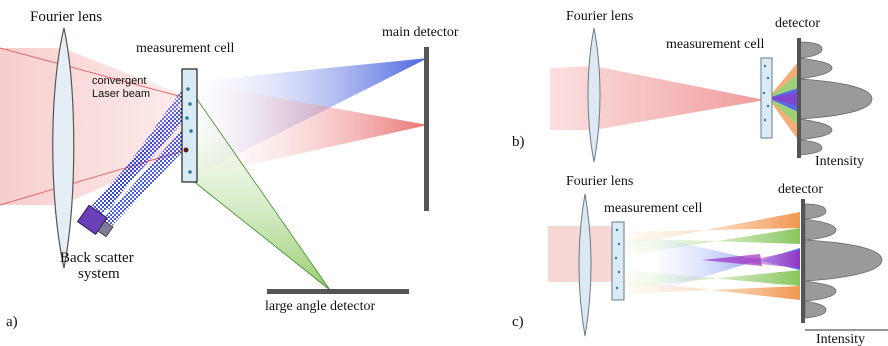  I want to click on detector-label-b: detector, so click(797, 23).